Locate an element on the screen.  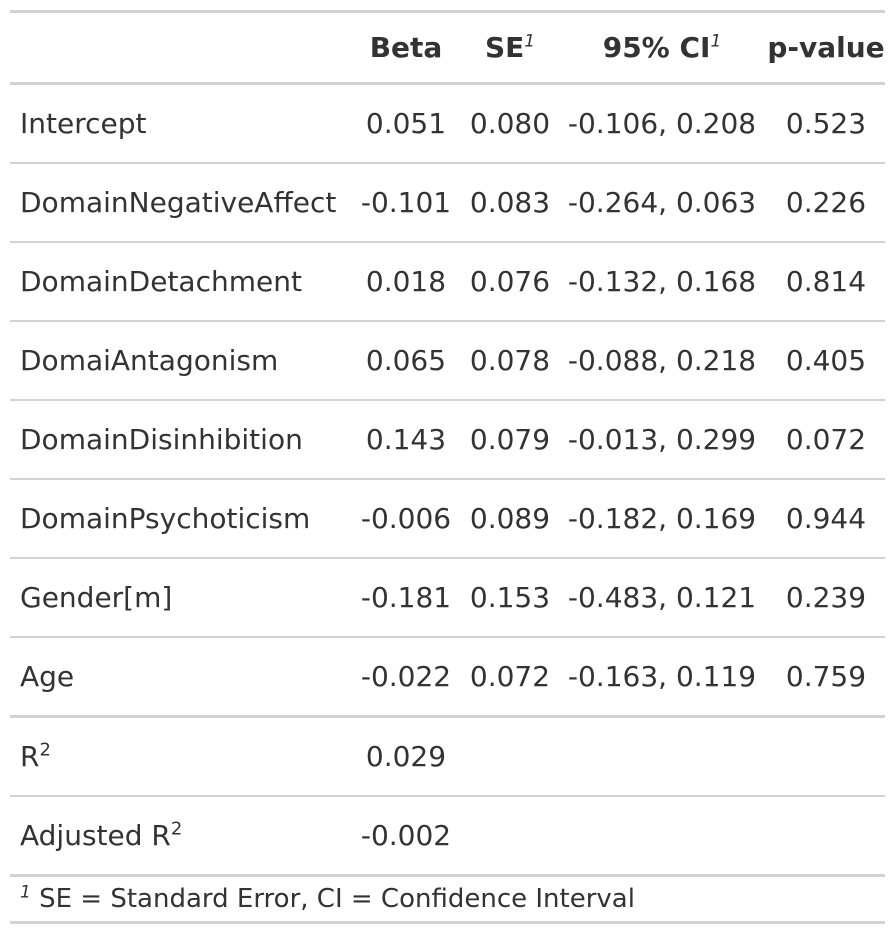
header-pvalue-label: p-value is located at coordinates (826, 47).